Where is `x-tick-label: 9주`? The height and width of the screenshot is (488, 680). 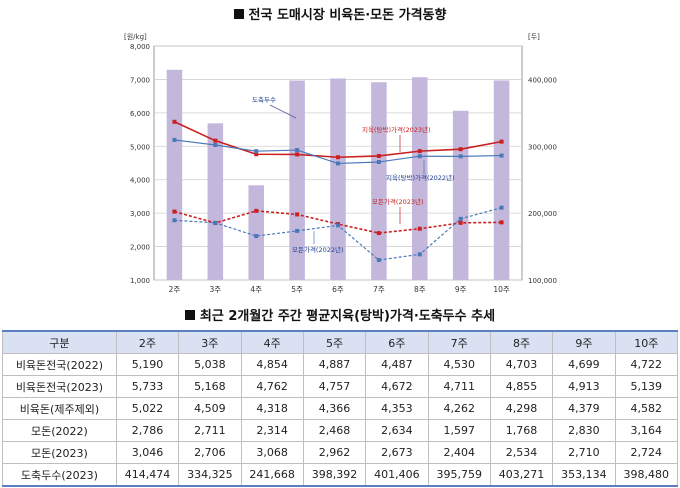 x-tick-label: 9주 is located at coordinates (461, 289).